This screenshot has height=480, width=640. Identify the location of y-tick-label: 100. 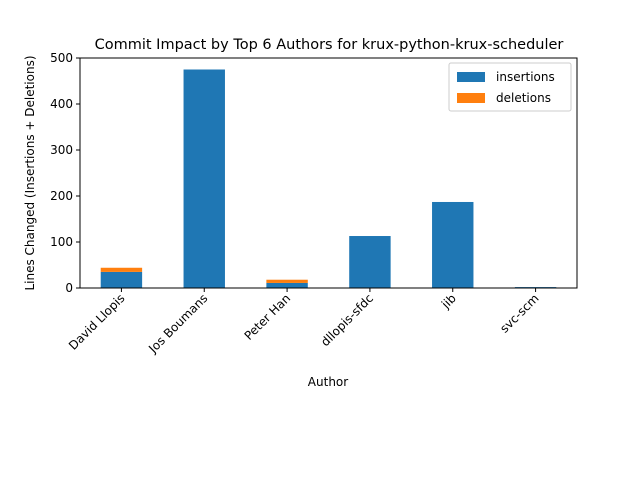
(61, 242).